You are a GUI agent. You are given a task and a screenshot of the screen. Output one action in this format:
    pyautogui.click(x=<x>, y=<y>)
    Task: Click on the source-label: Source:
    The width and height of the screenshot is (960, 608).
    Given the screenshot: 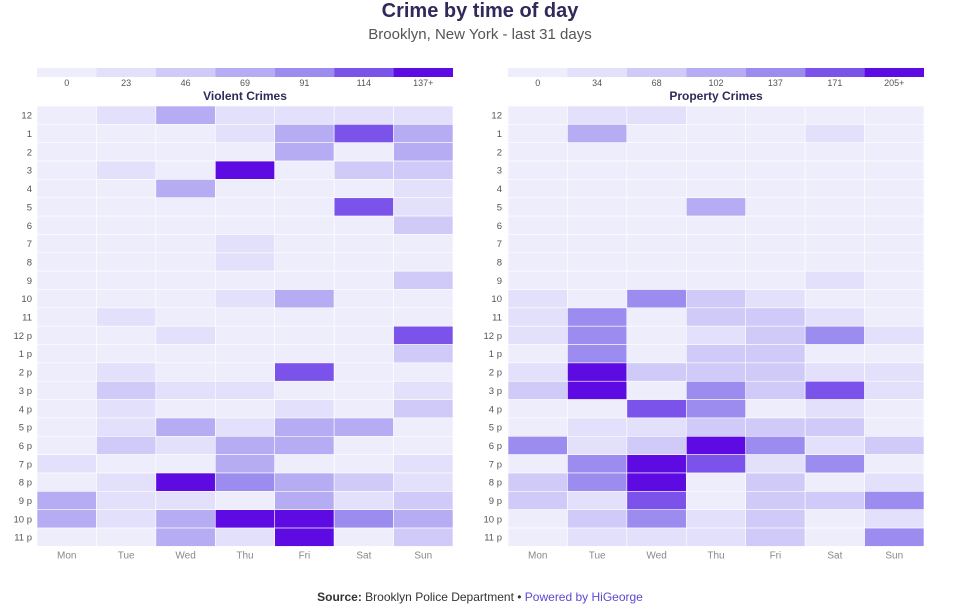 What is the action you would take?
    pyautogui.click(x=339, y=597)
    